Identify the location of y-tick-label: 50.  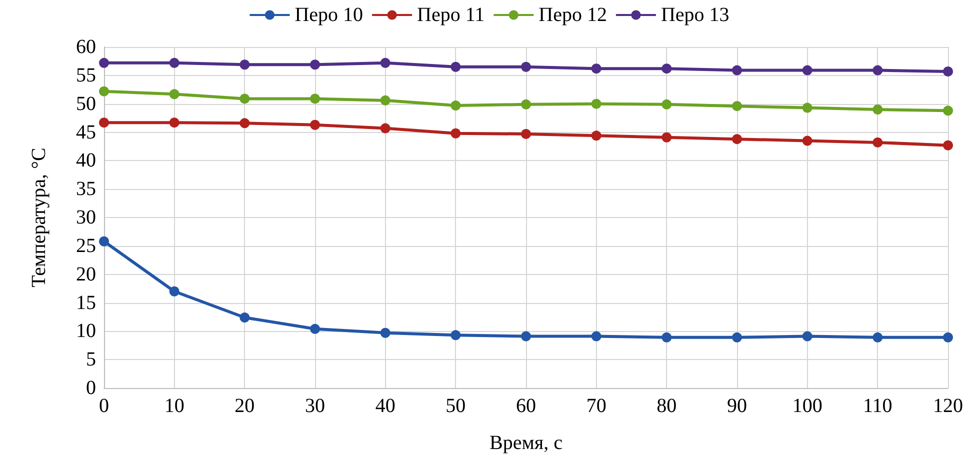
(86, 103).